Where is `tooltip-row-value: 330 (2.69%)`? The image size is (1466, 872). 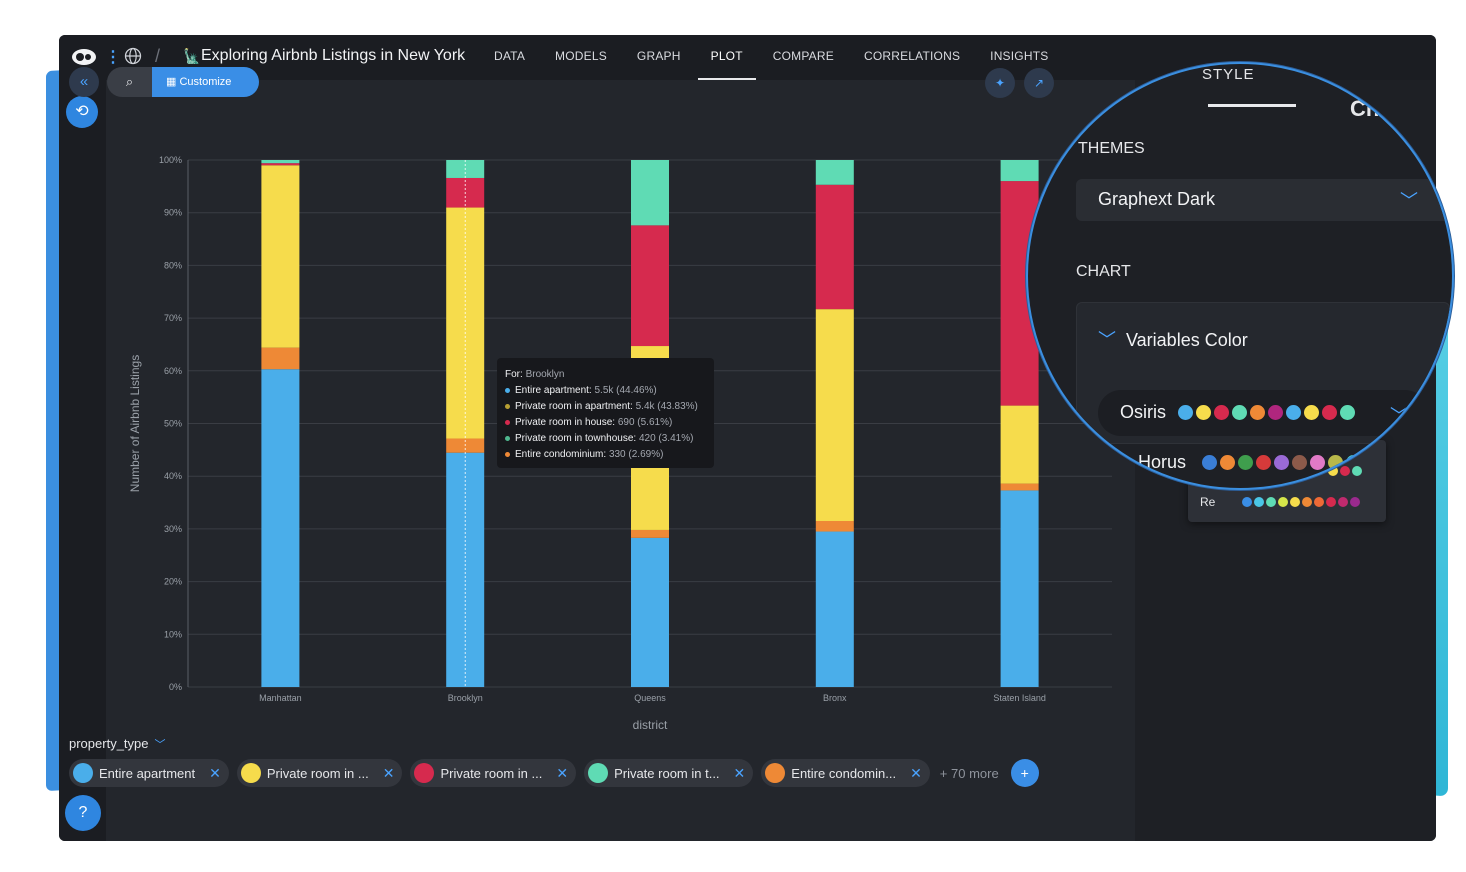 tooltip-row-value: 330 (2.69%) is located at coordinates (636, 454).